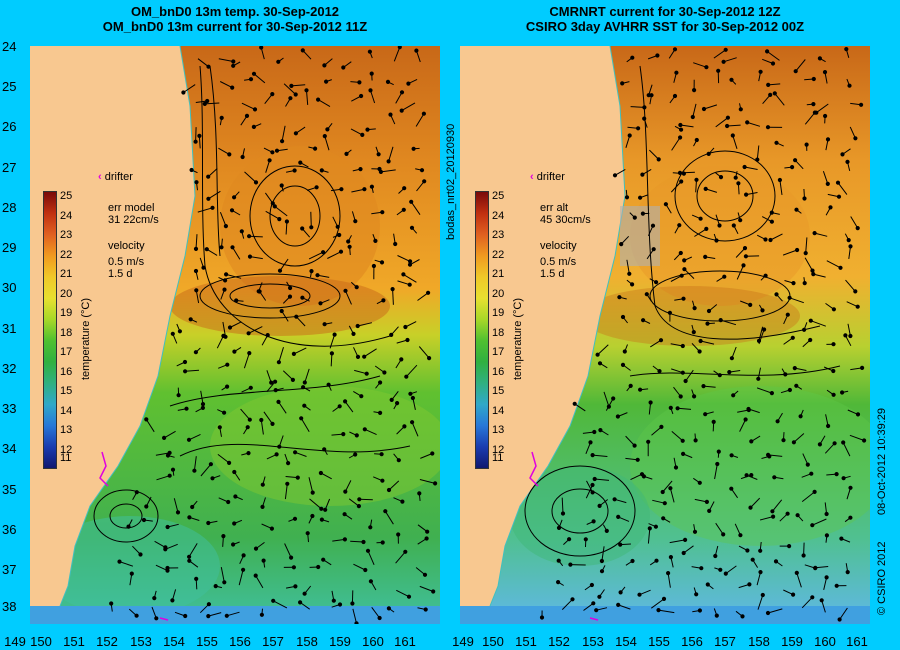  Describe the element at coordinates (498, 458) in the screenshot. I see `colorbar-tick: 11` at that location.